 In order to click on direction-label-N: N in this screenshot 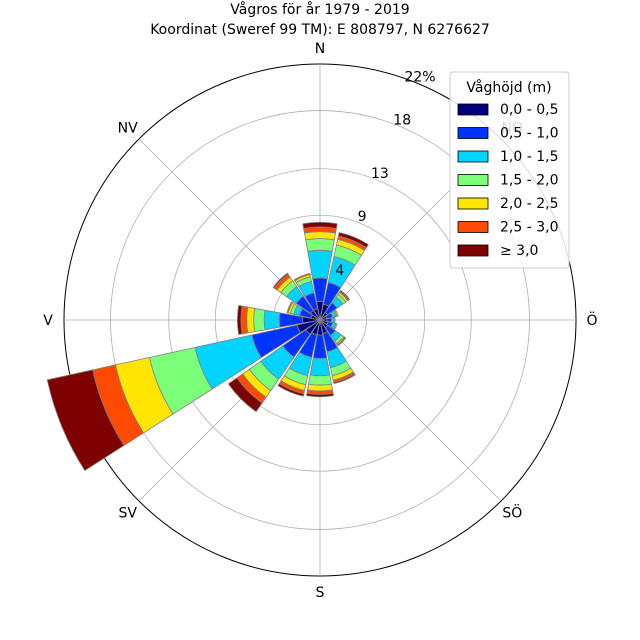, I will do `click(320, 49)`.